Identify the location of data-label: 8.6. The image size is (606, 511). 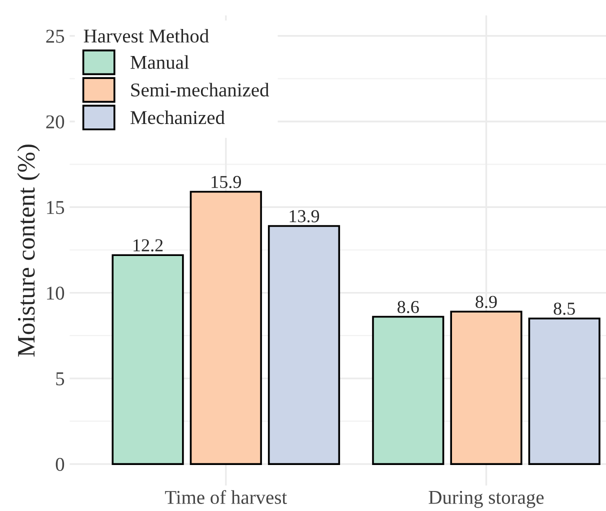
(408, 307).